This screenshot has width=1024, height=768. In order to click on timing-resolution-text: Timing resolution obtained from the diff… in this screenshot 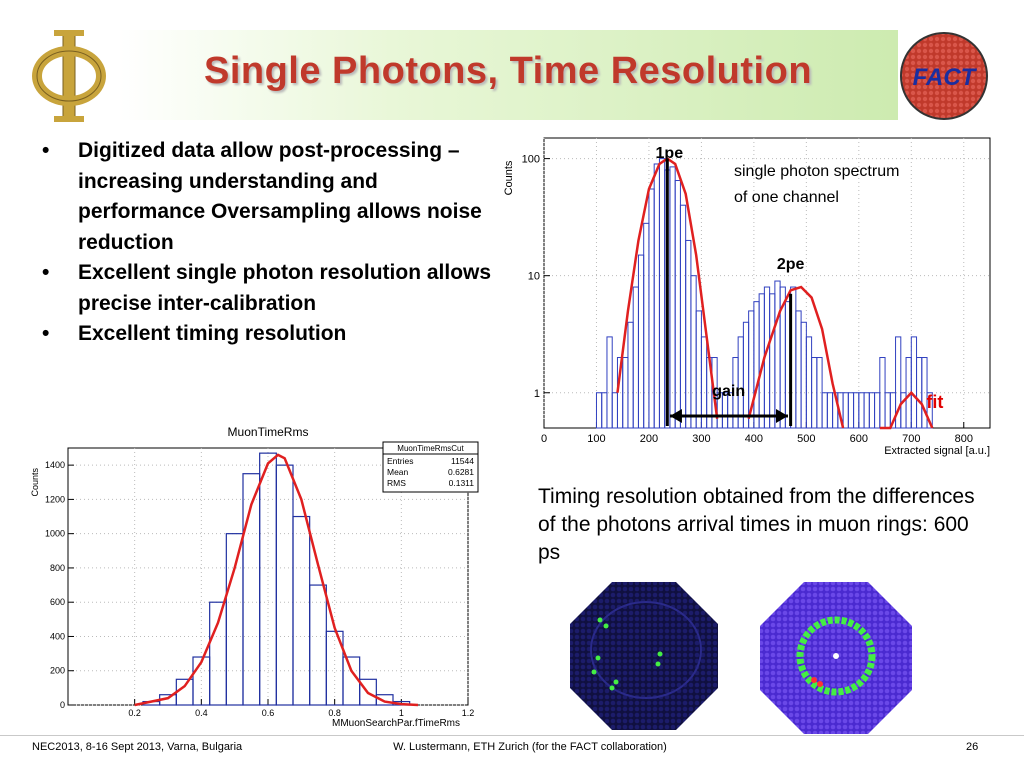, I will do `click(756, 524)`.